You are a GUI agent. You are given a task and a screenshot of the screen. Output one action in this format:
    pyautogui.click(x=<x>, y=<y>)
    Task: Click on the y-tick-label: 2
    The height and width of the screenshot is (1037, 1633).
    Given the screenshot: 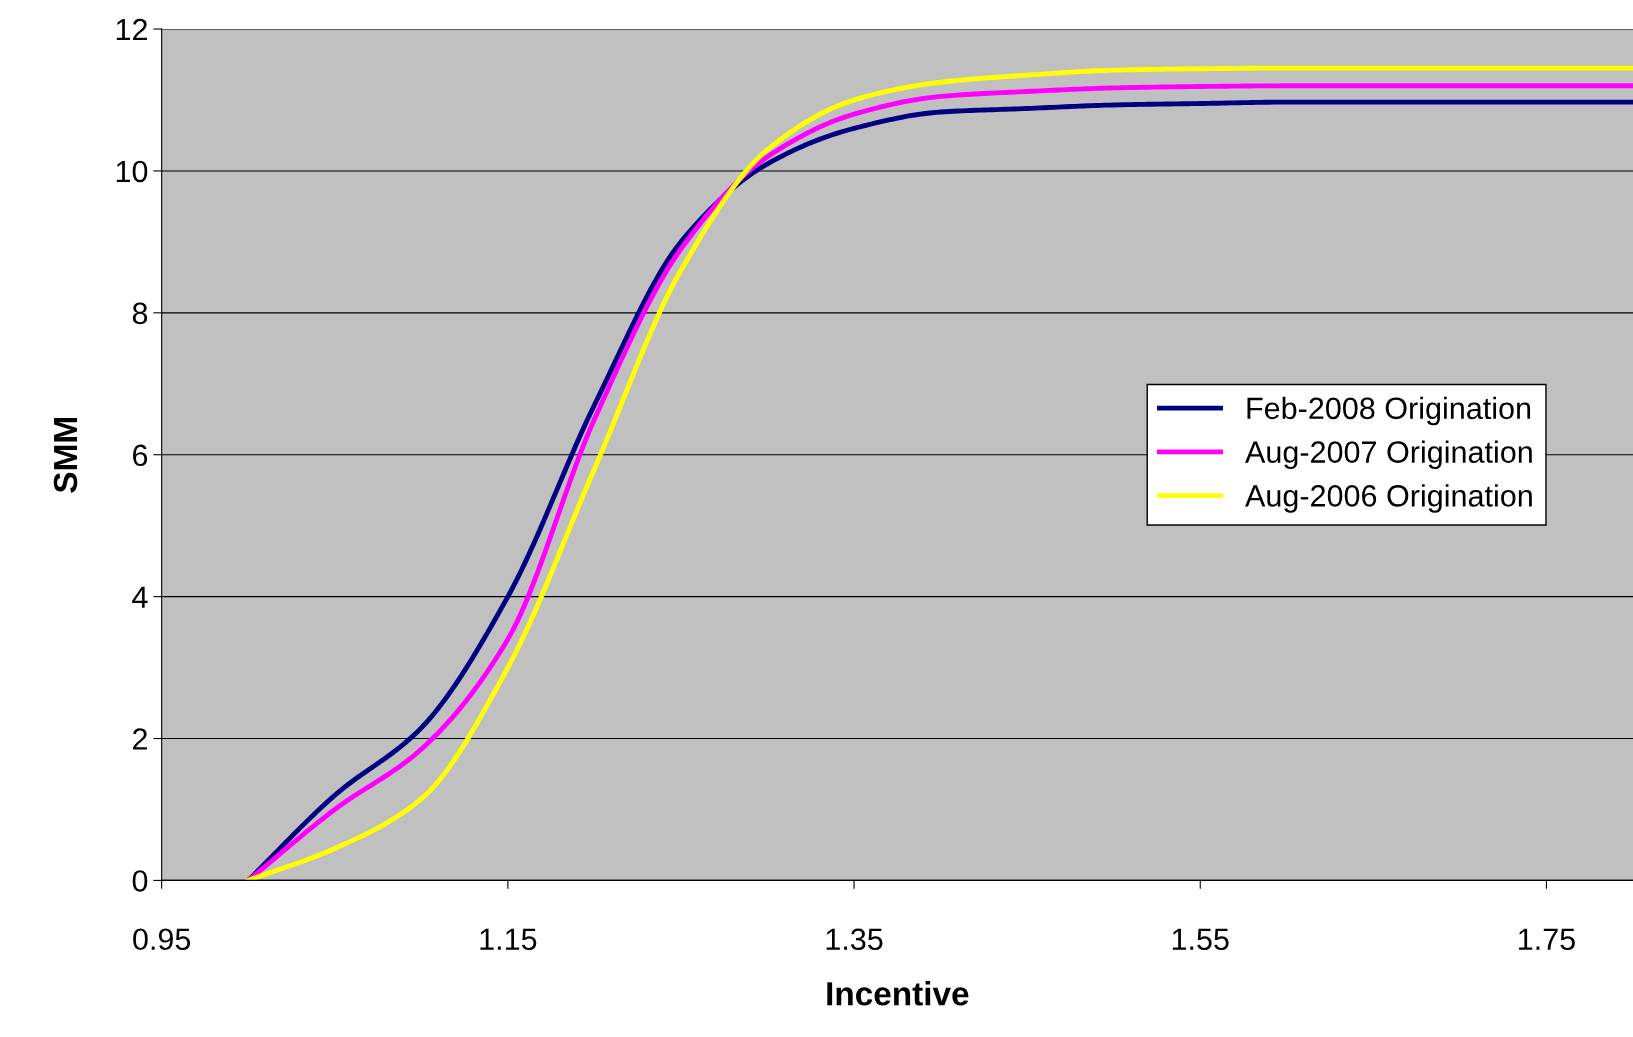 What is the action you would take?
    pyautogui.click(x=140, y=739)
    